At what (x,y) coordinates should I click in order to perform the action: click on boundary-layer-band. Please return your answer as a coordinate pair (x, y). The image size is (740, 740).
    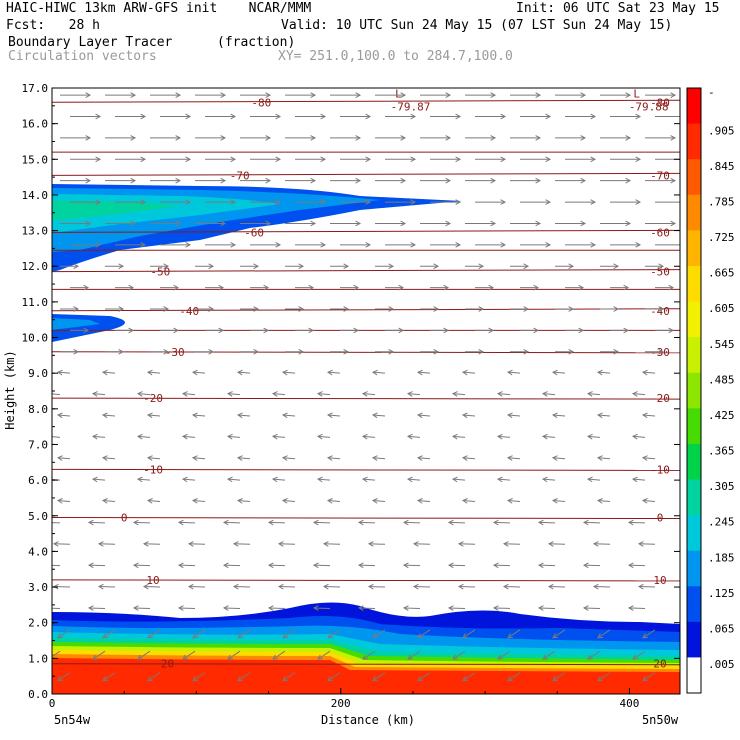
    Looking at the image, I should click on (366, 676).